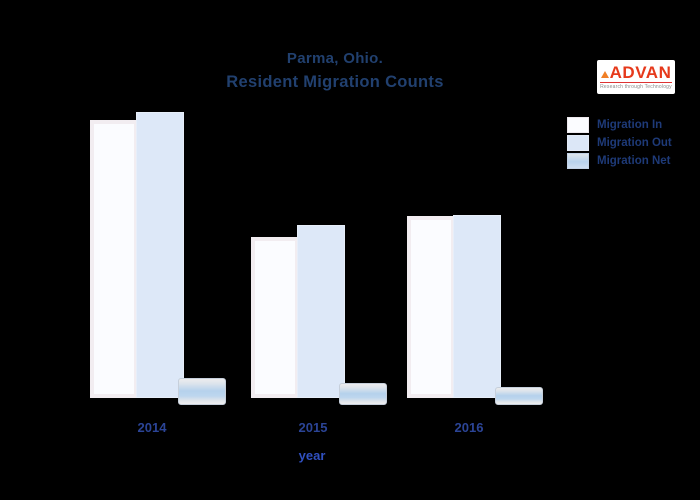 This screenshot has width=700, height=500. Describe the element at coordinates (578, 125) in the screenshot. I see `legend-swatch-migration-in` at that location.